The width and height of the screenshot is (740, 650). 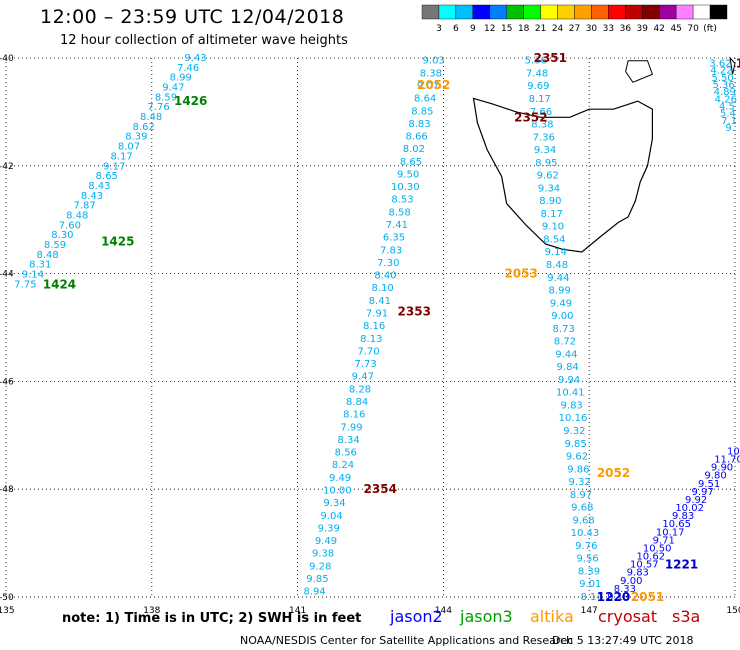 What do you see at coordinates (541, 112) in the screenshot?
I see `wave-height-value: 7.66` at bounding box center [541, 112].